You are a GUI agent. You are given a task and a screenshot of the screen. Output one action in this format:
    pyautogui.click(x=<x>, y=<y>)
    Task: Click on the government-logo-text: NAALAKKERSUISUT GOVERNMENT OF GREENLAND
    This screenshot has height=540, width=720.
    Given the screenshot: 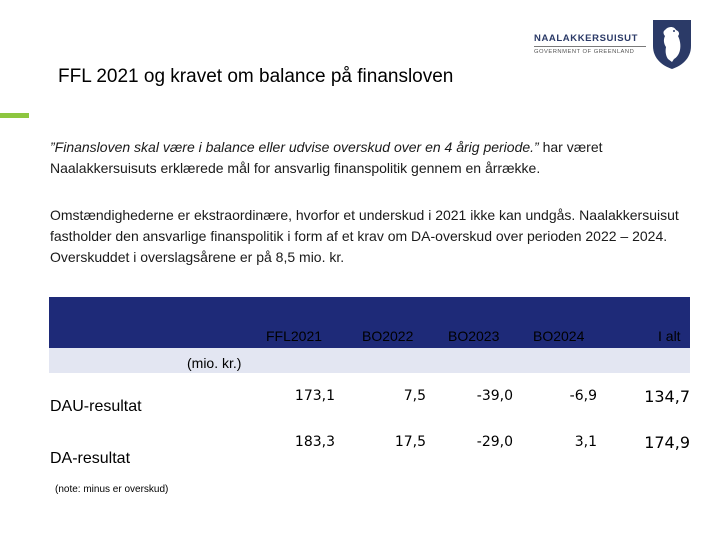 What is the action you would take?
    pyautogui.click(x=590, y=45)
    